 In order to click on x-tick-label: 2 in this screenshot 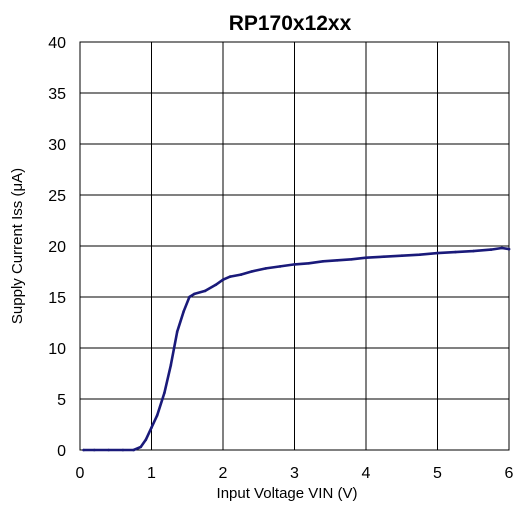, I will do `click(223, 473)`.